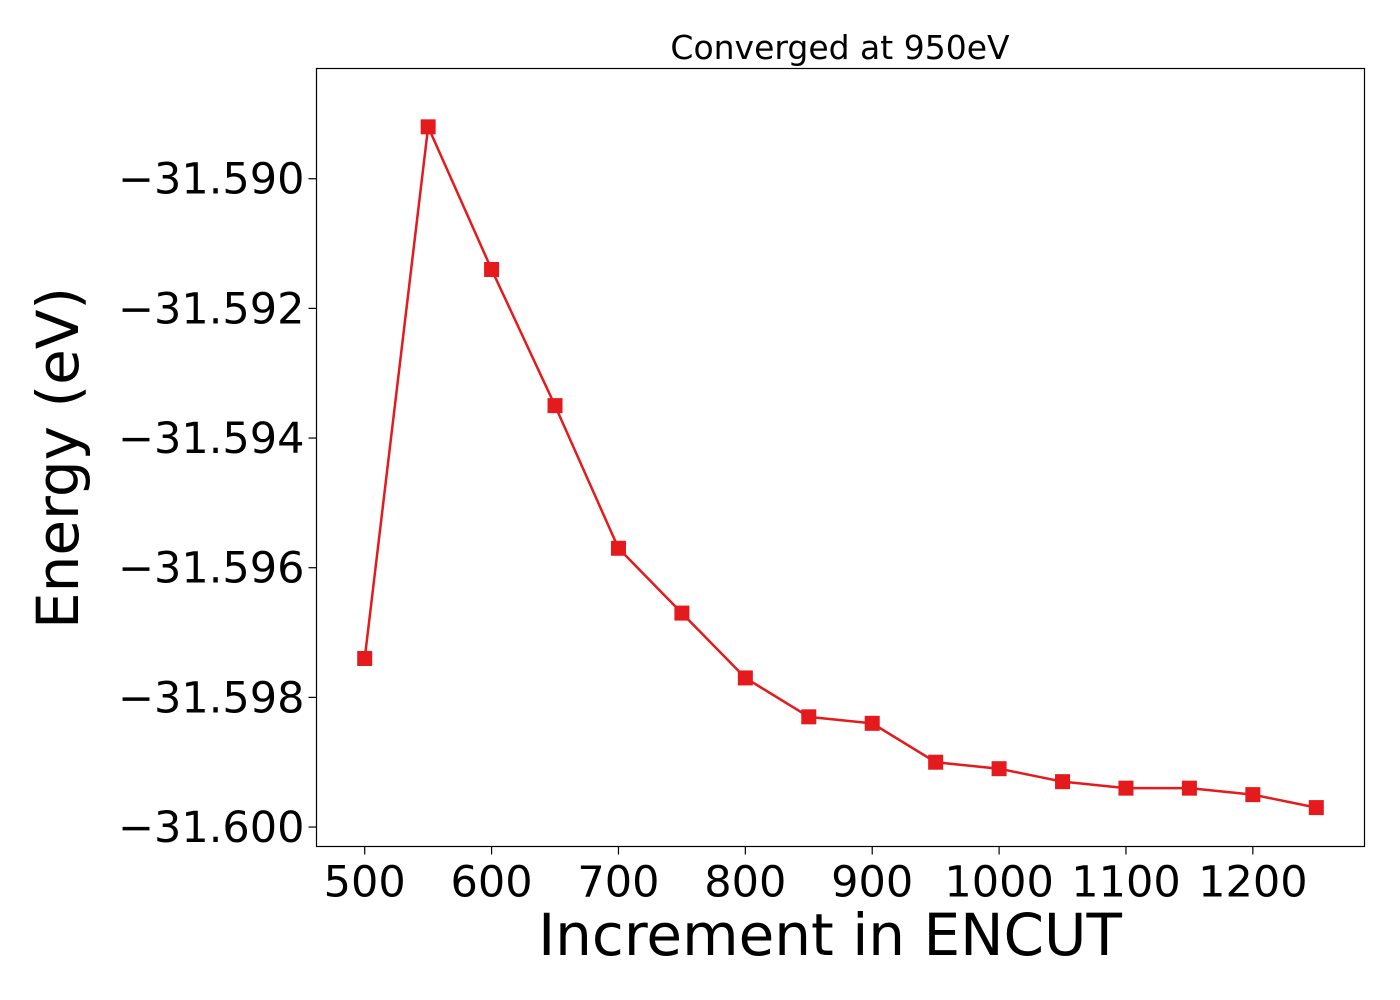  I want to click on x-tick-label: 700, so click(618, 883).